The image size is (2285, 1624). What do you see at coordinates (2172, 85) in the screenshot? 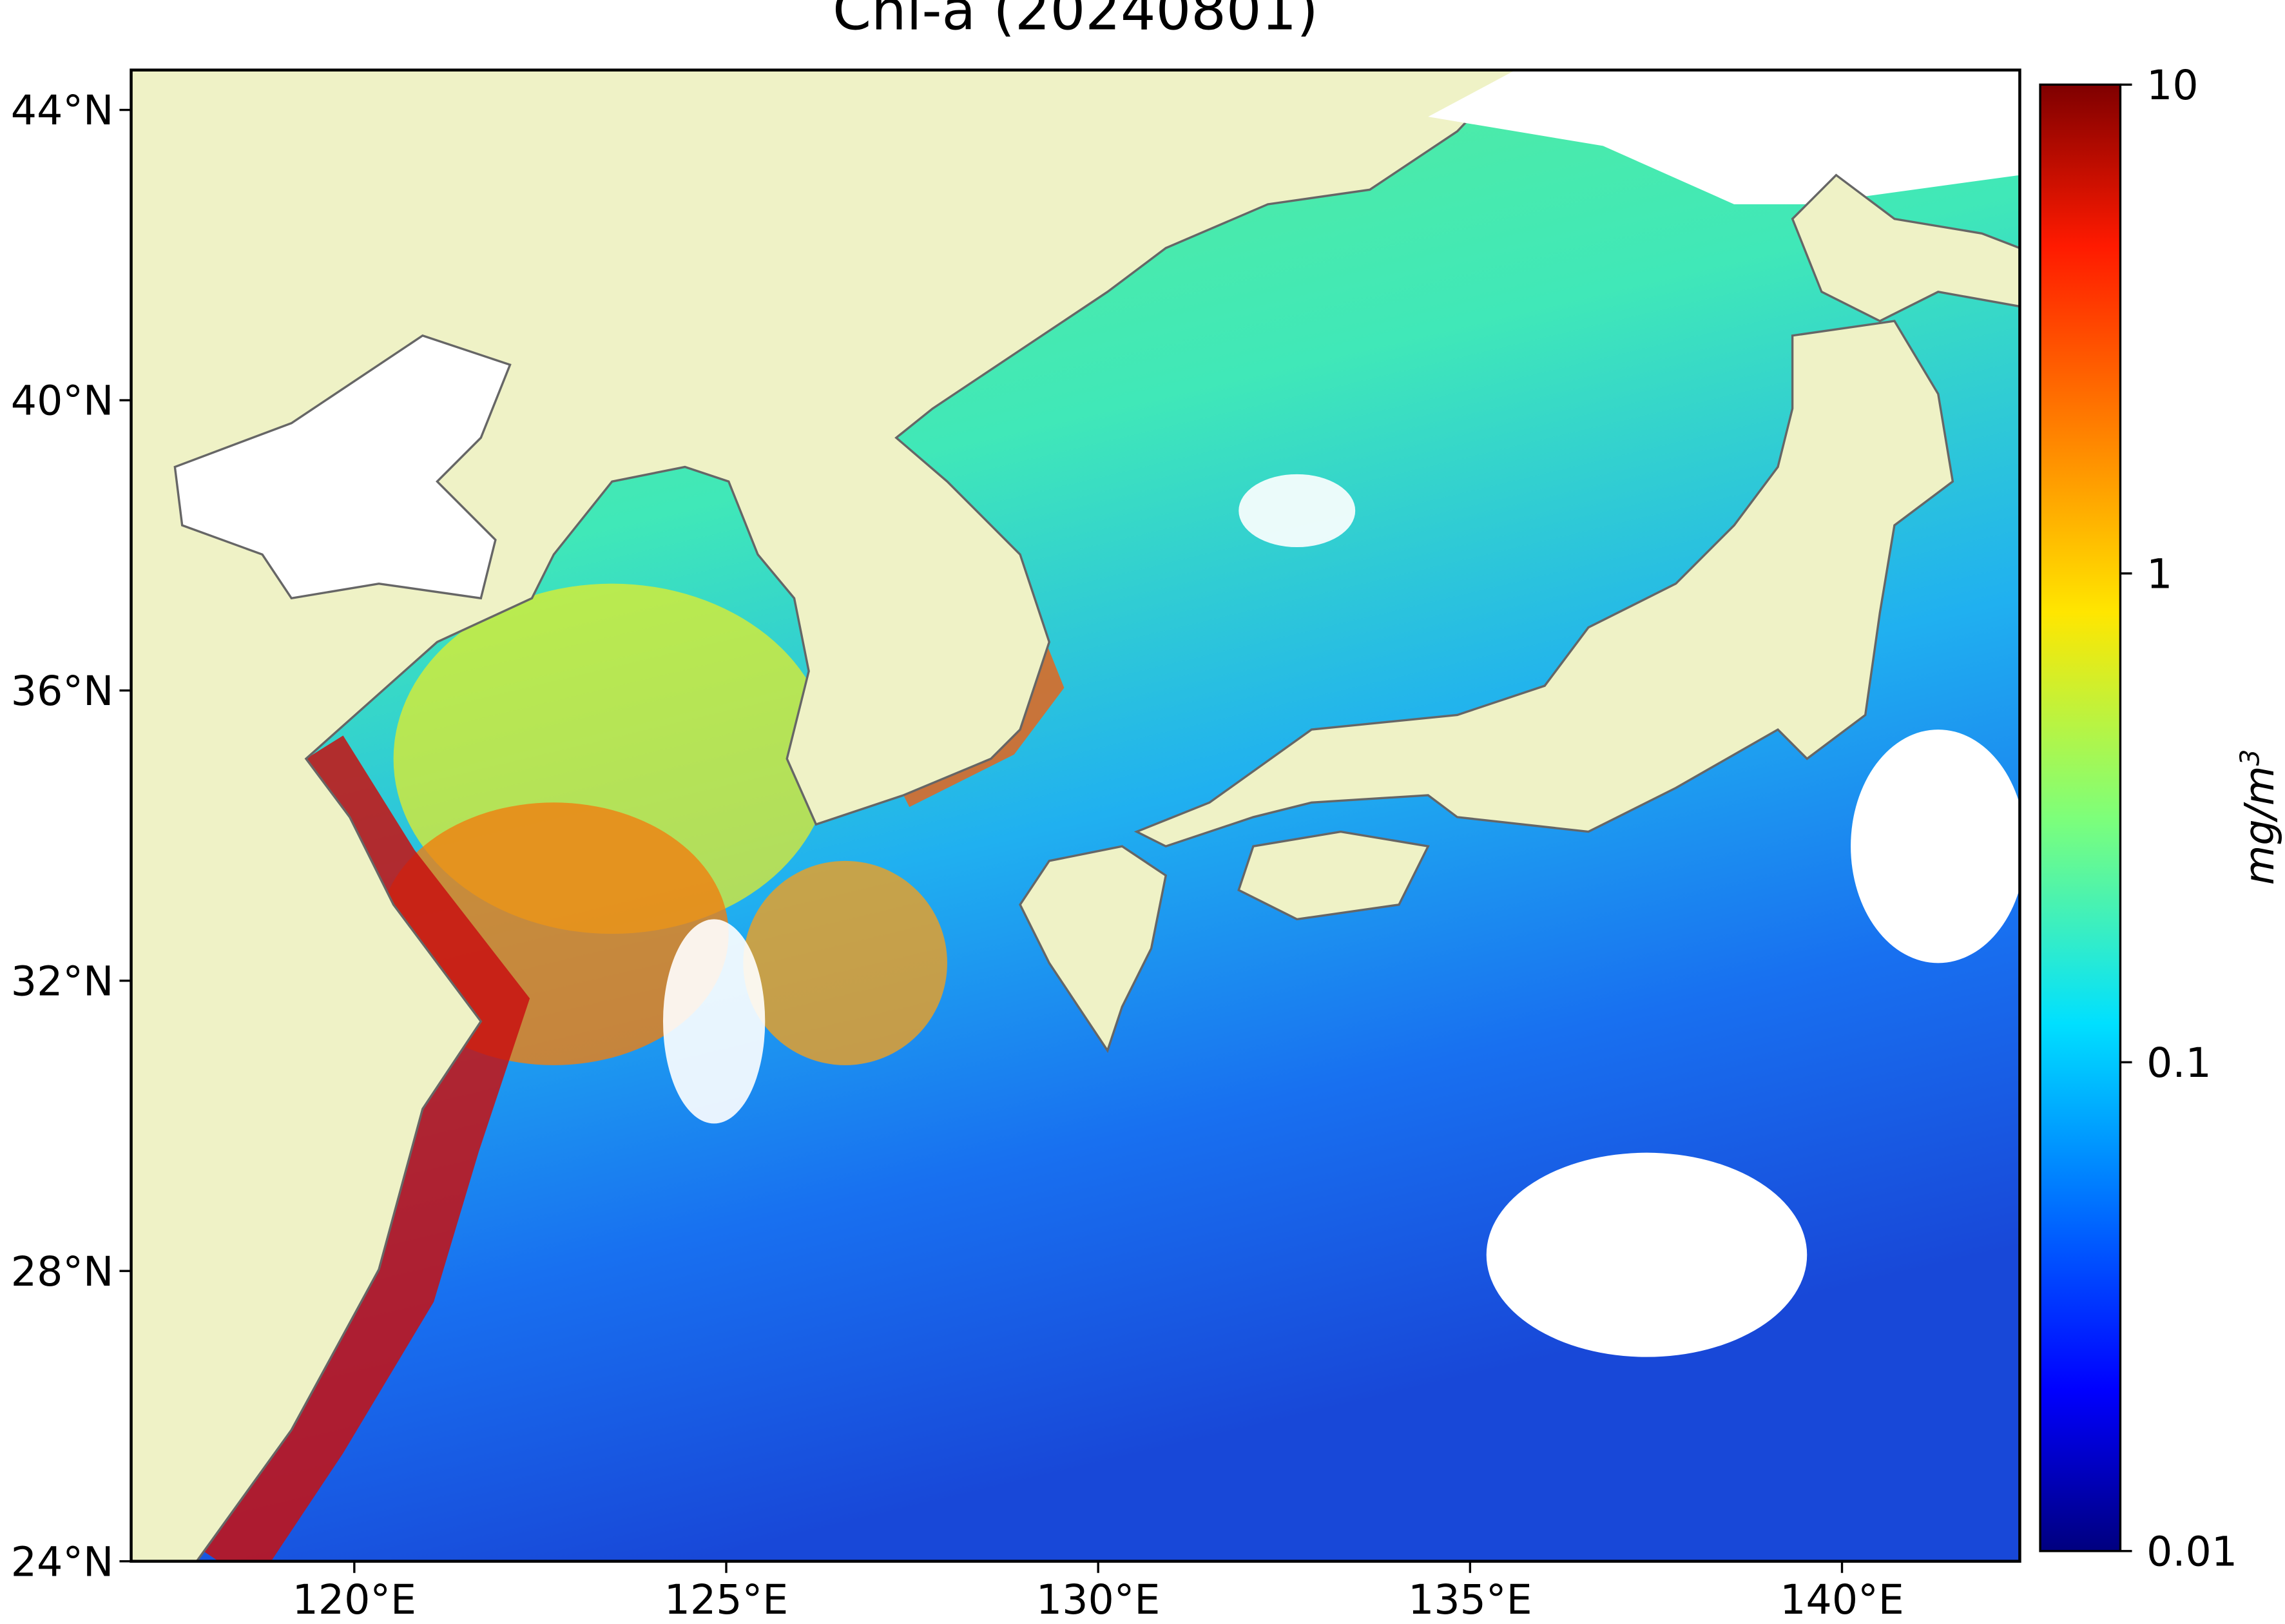
I see `colorbar-tick-label: 10` at bounding box center [2172, 85].